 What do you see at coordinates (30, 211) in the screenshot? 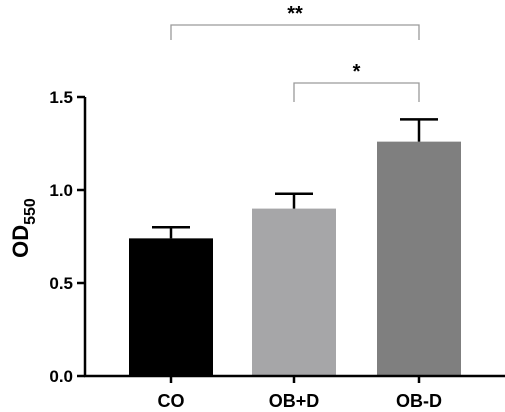
I see `y-axis-title-subscript: 550` at bounding box center [30, 211].